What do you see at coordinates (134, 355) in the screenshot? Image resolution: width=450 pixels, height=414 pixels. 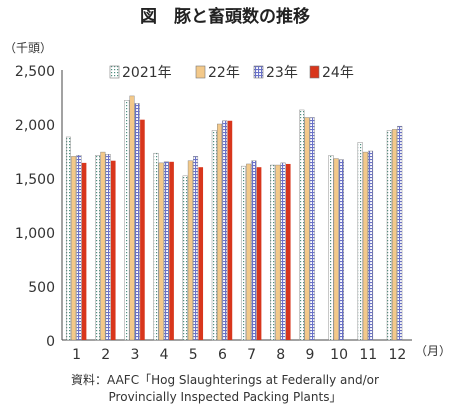 I see `x-tick-label: 3` at bounding box center [134, 355].